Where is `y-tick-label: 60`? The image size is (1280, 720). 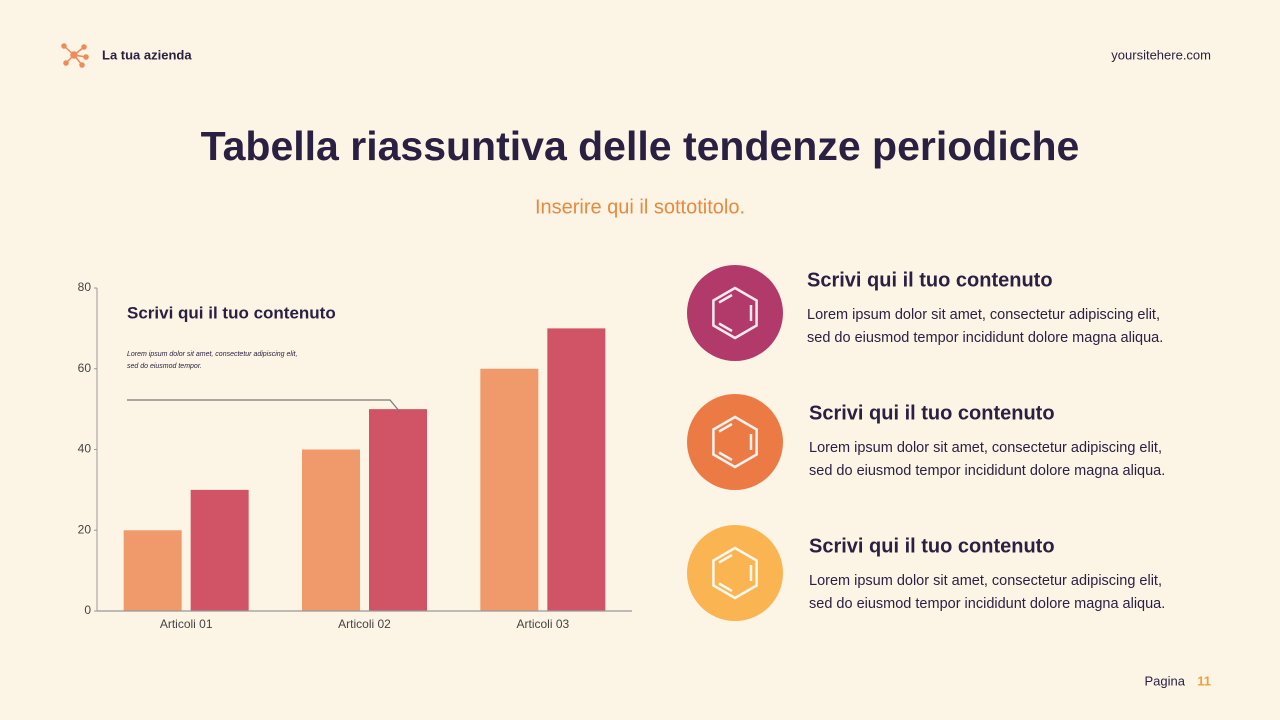 y-tick-label: 60 is located at coordinates (85, 368).